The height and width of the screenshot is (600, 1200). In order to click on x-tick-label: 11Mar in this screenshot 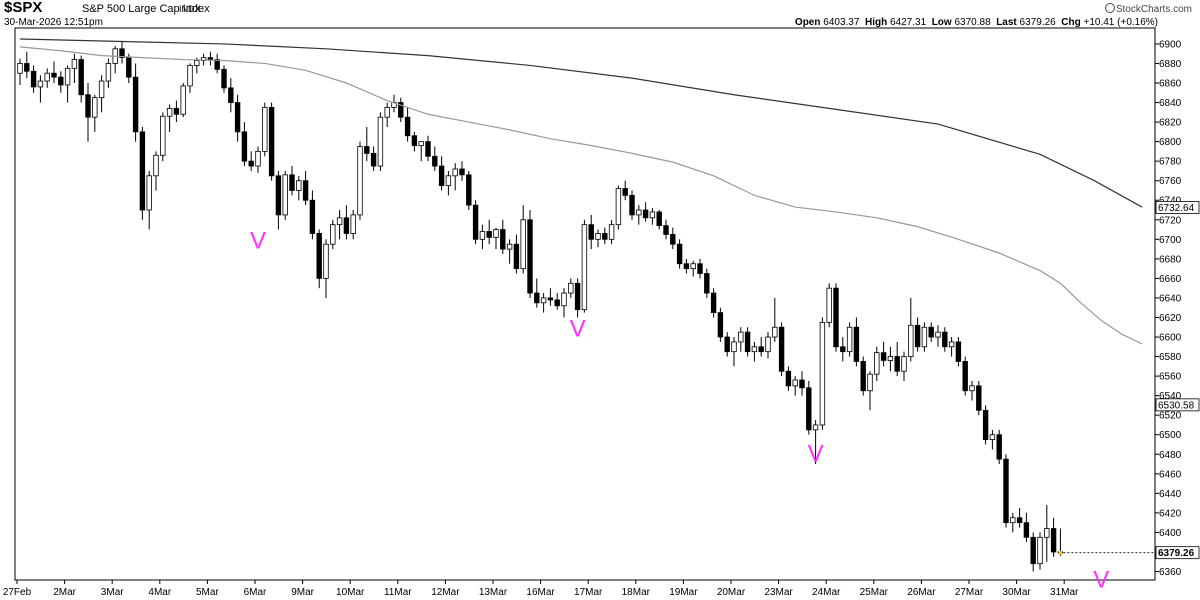, I will do `click(398, 592)`.